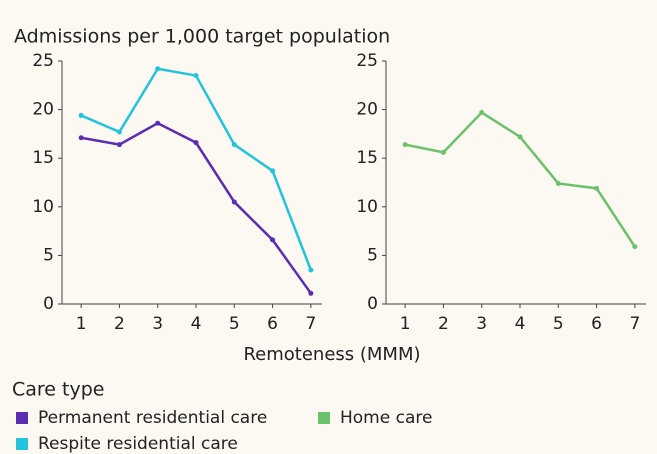 The height and width of the screenshot is (454, 657). What do you see at coordinates (138, 444) in the screenshot?
I see `legend-label: Respite residential care` at bounding box center [138, 444].